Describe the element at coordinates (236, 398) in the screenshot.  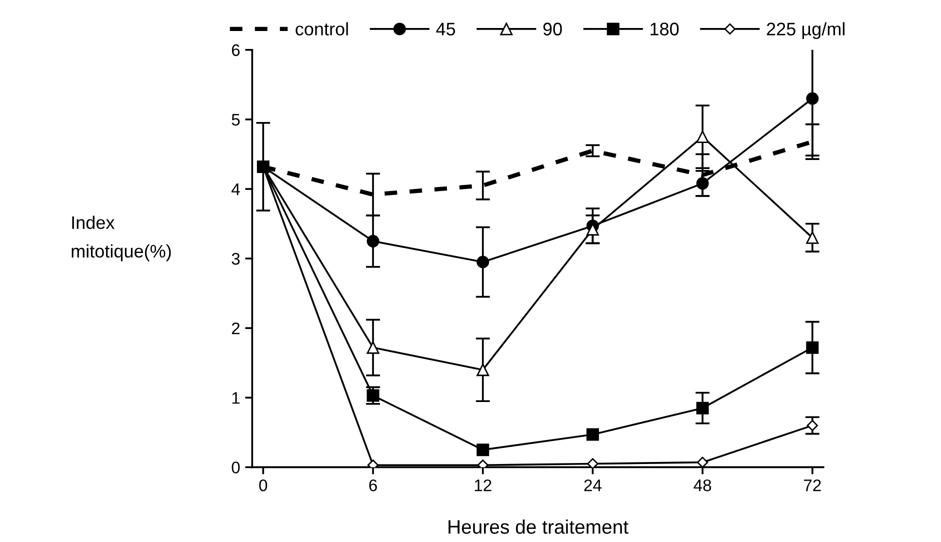
I see `y-tick-label: 1` at that location.